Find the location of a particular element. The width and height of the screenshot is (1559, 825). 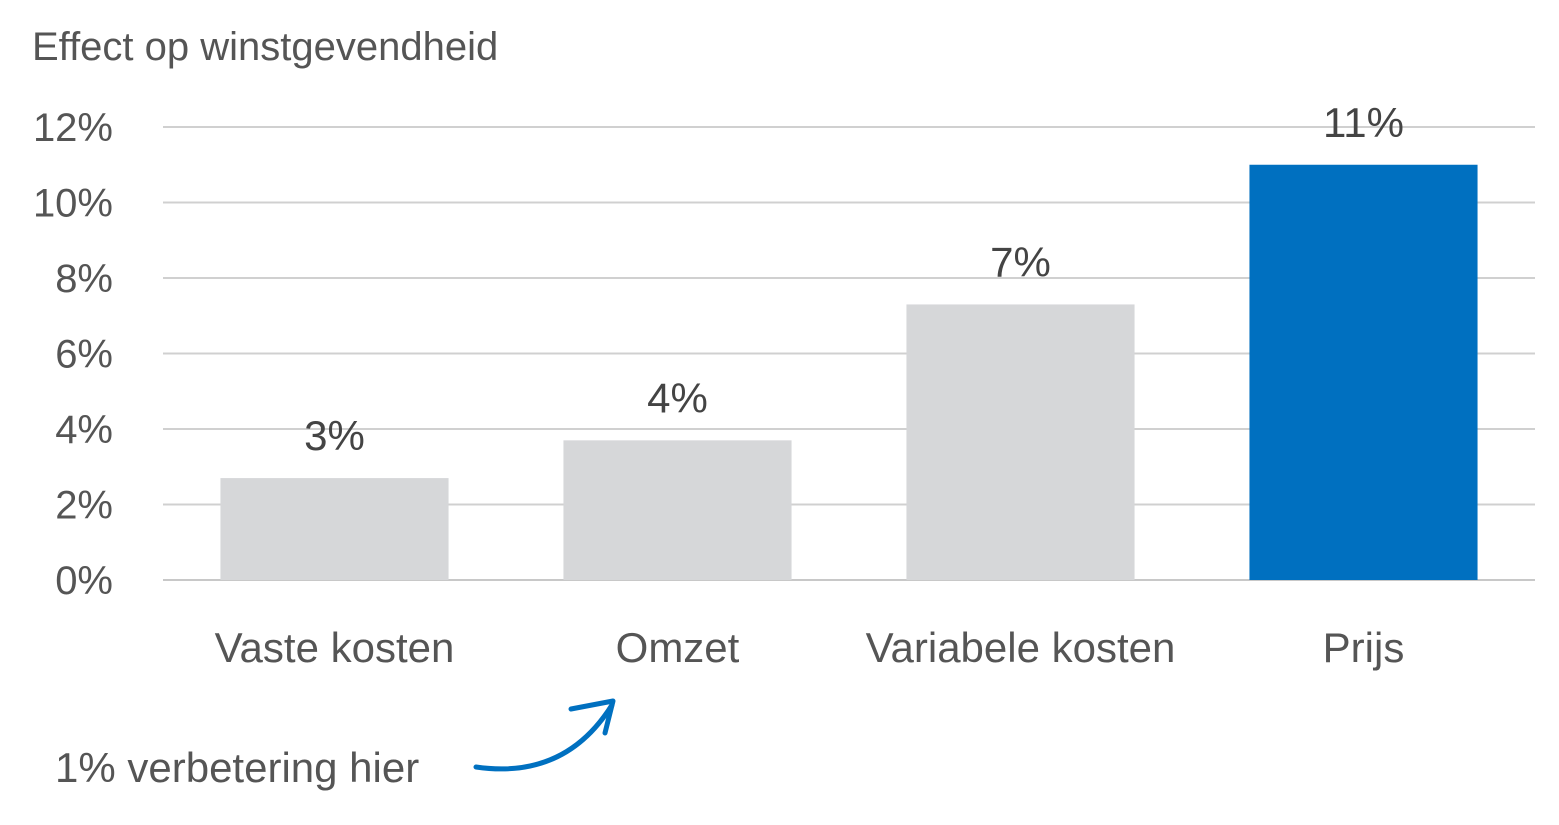

y-tick-label: 6% is located at coordinates (84, 355).